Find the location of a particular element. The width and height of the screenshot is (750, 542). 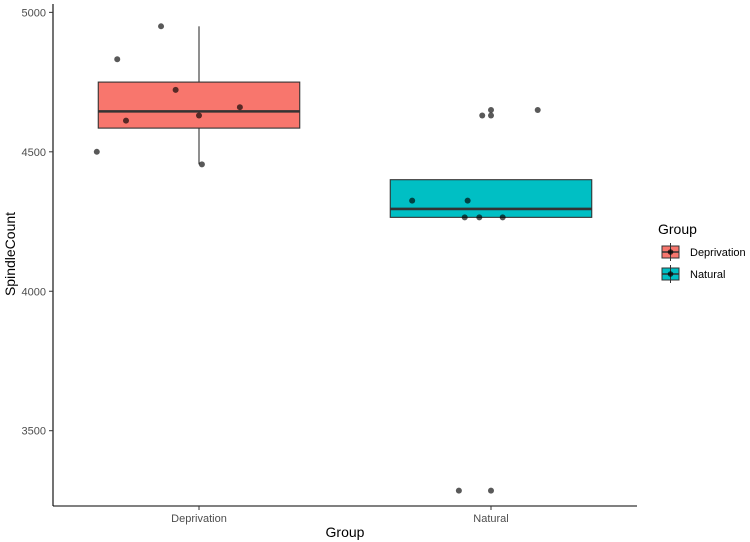

x-tick-label: Natural is located at coordinates (490, 519).